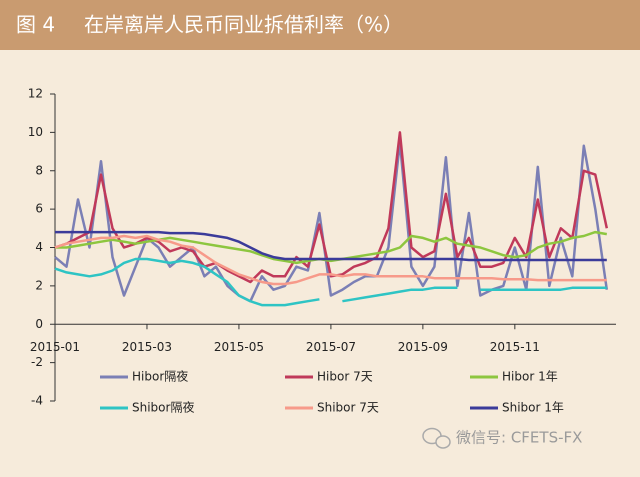  I want to click on x-tick-label: 2015-07, so click(331, 347).